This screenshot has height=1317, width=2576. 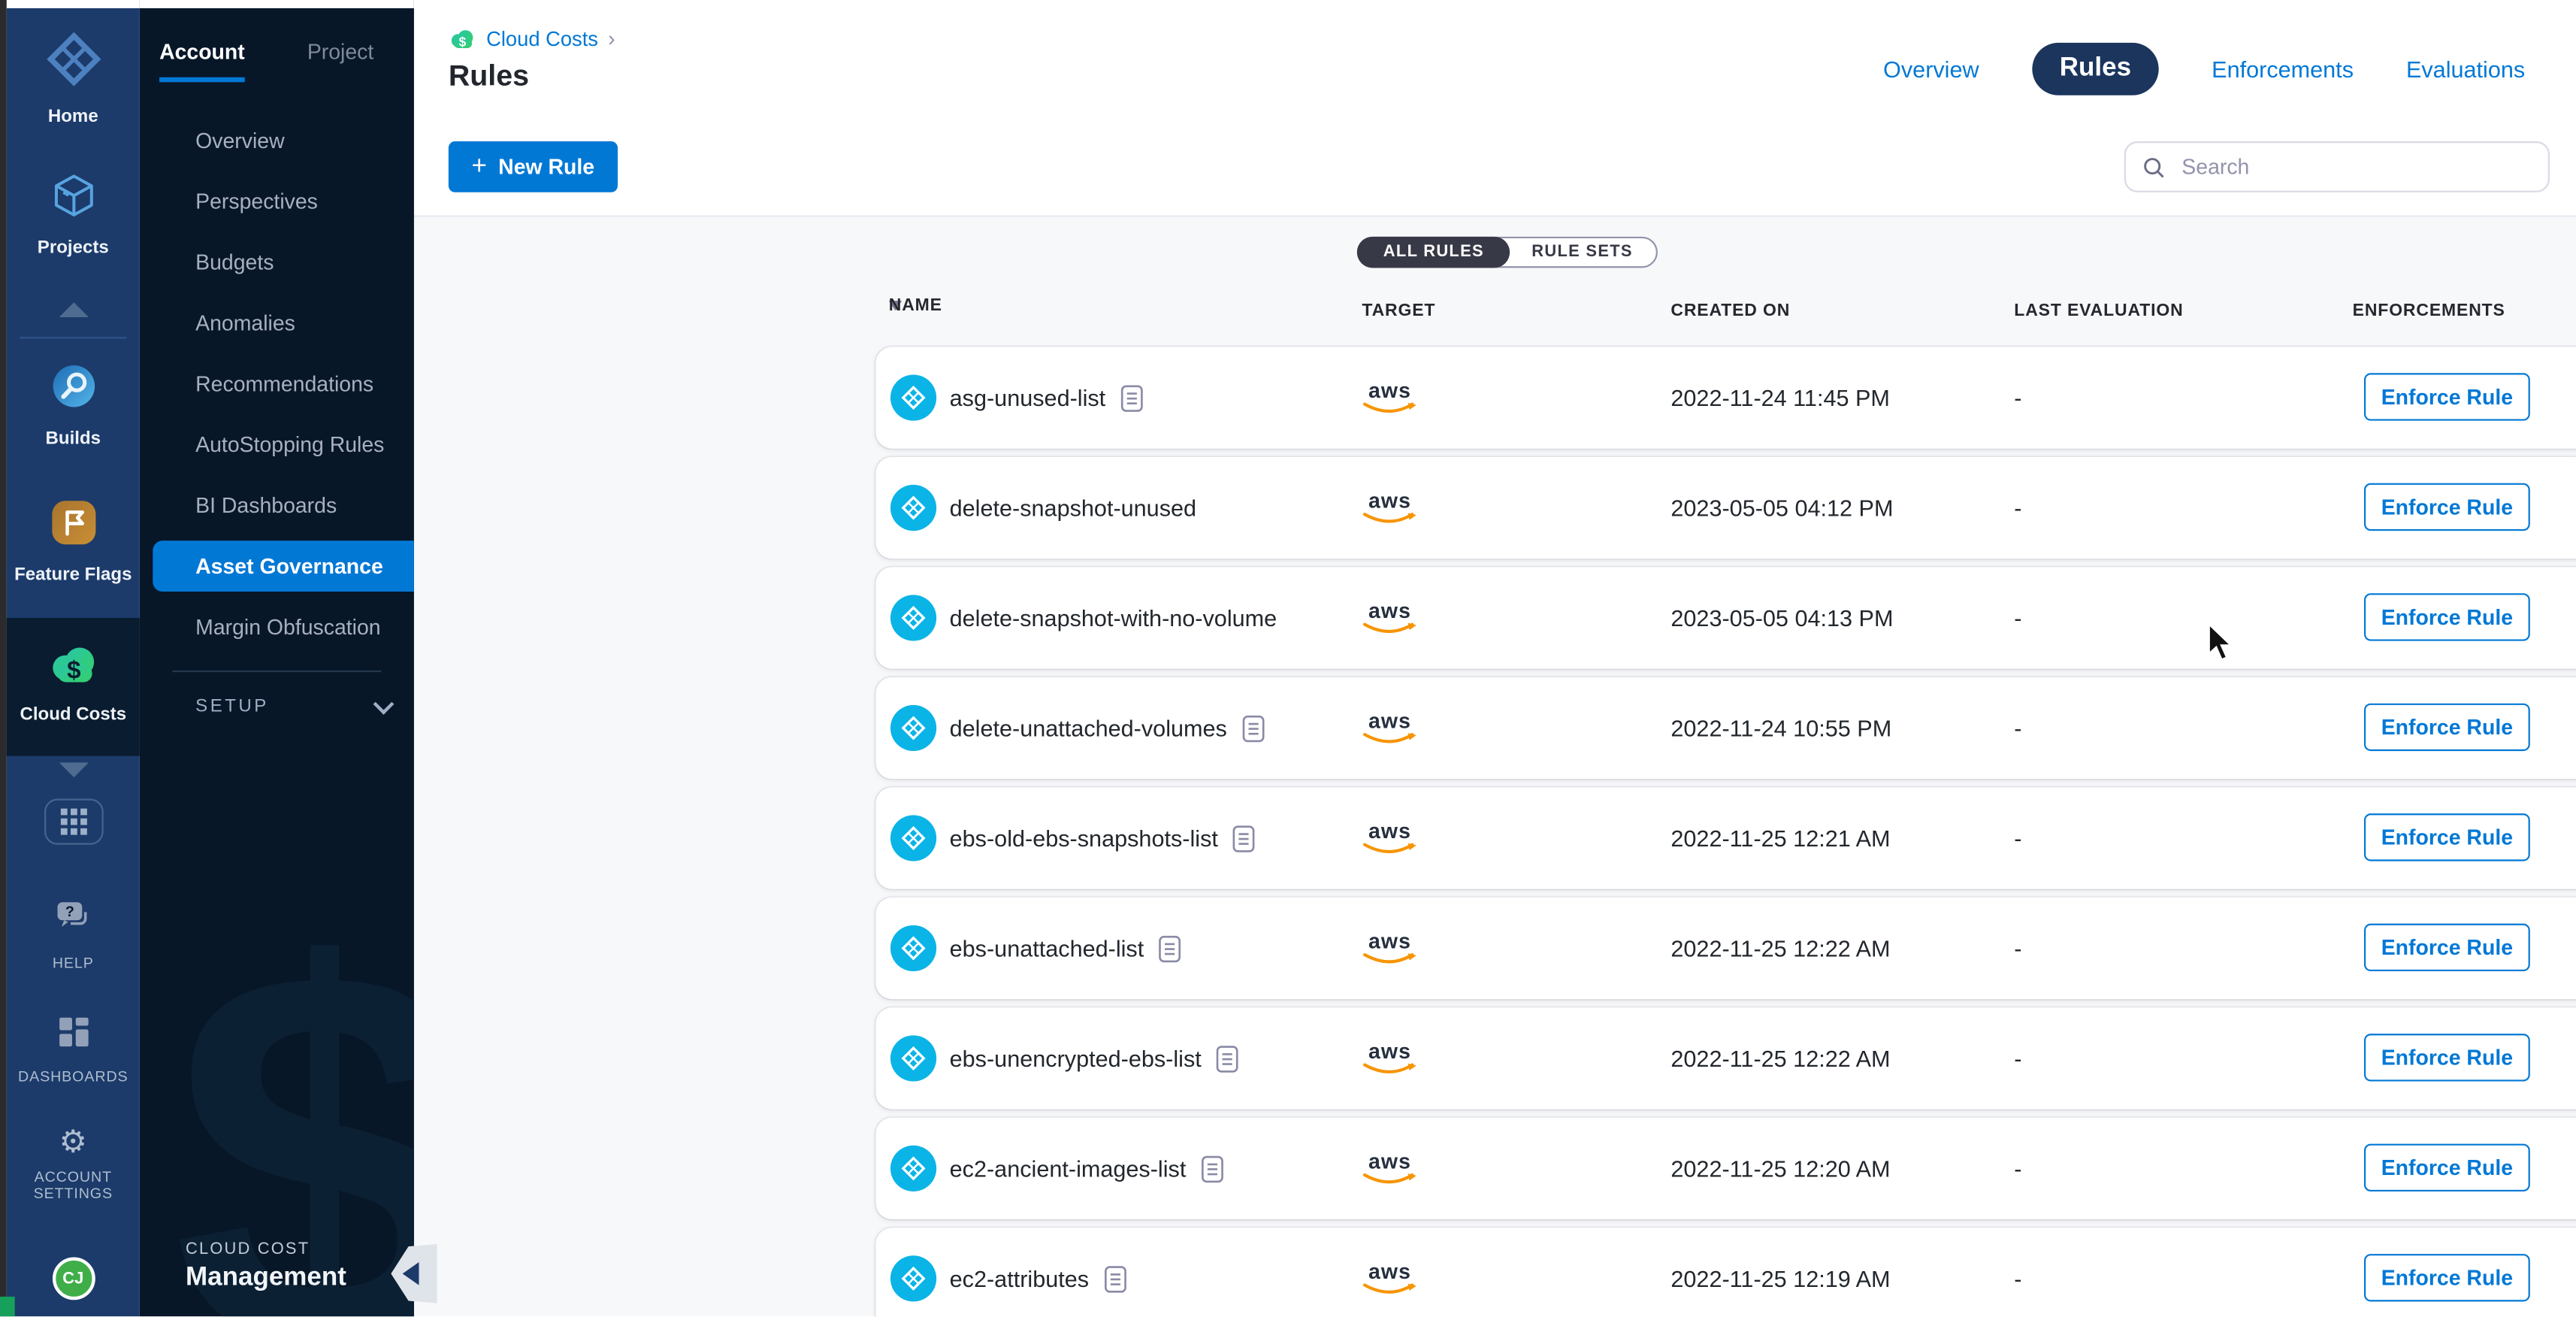 What do you see at coordinates (73, 309) in the screenshot?
I see `chevron-up-icon` at bounding box center [73, 309].